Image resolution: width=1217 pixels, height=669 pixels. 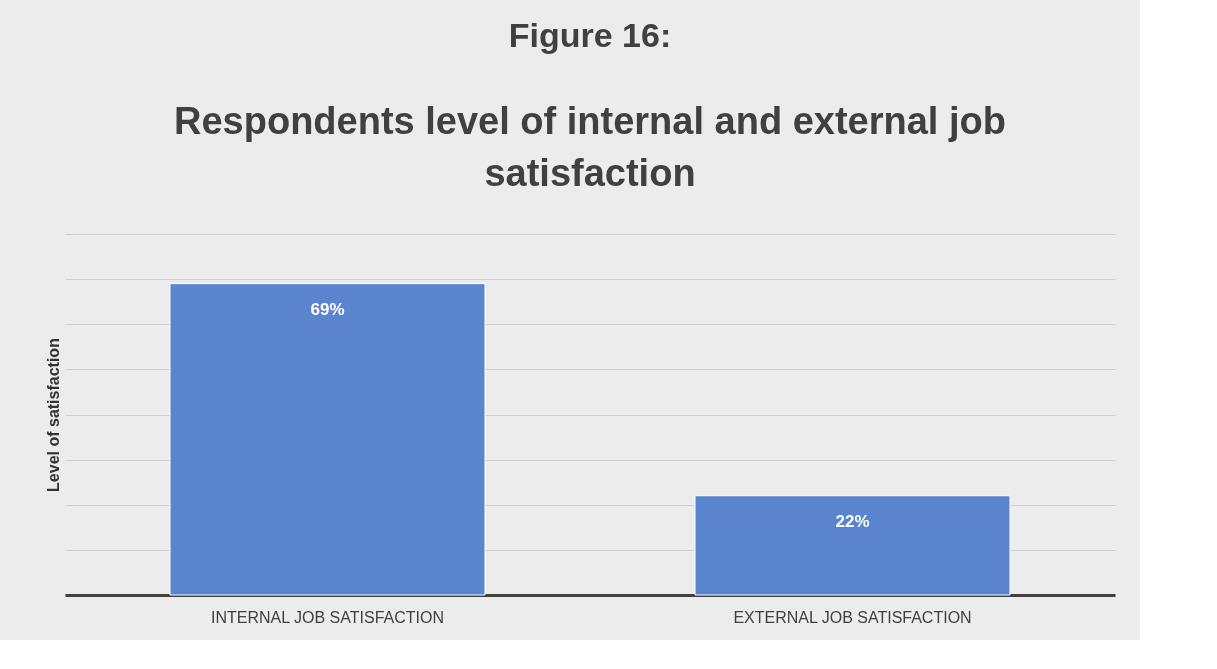 I want to click on chart-title: Figure 16:, so click(x=590, y=35).